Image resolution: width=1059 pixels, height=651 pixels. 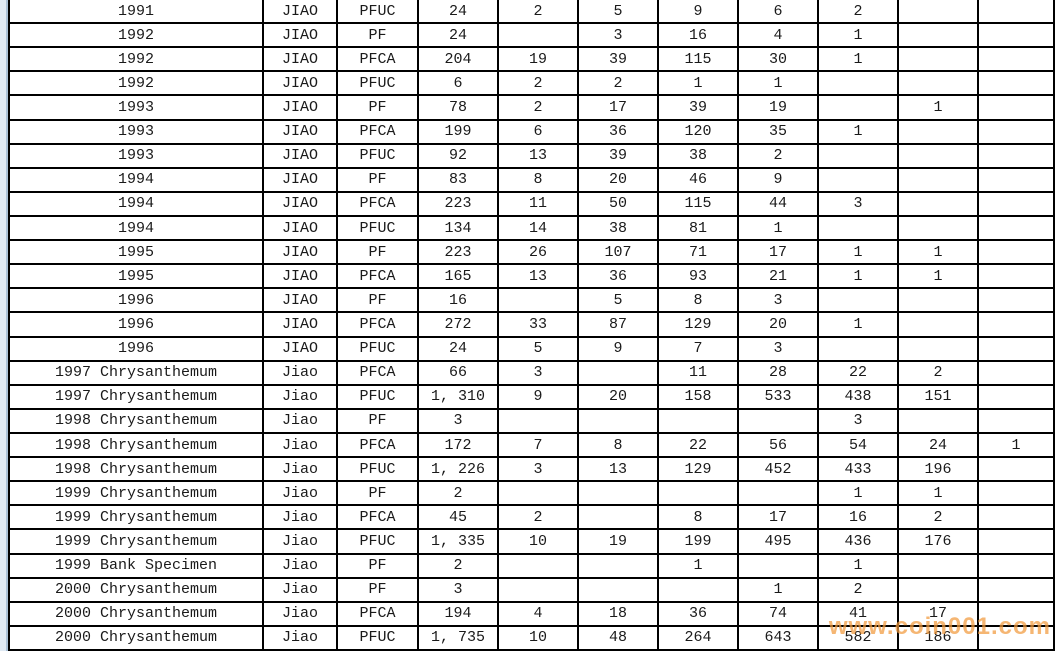 I want to click on grade-count-cell: 10, so click(x=538, y=541).